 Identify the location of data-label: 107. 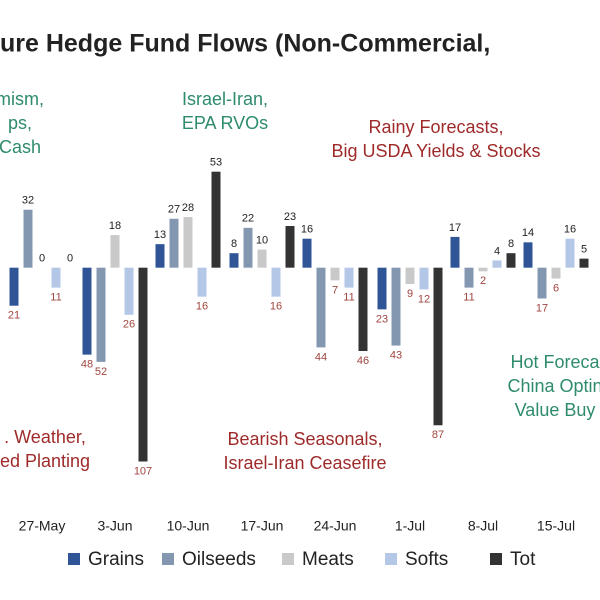
(143, 471).